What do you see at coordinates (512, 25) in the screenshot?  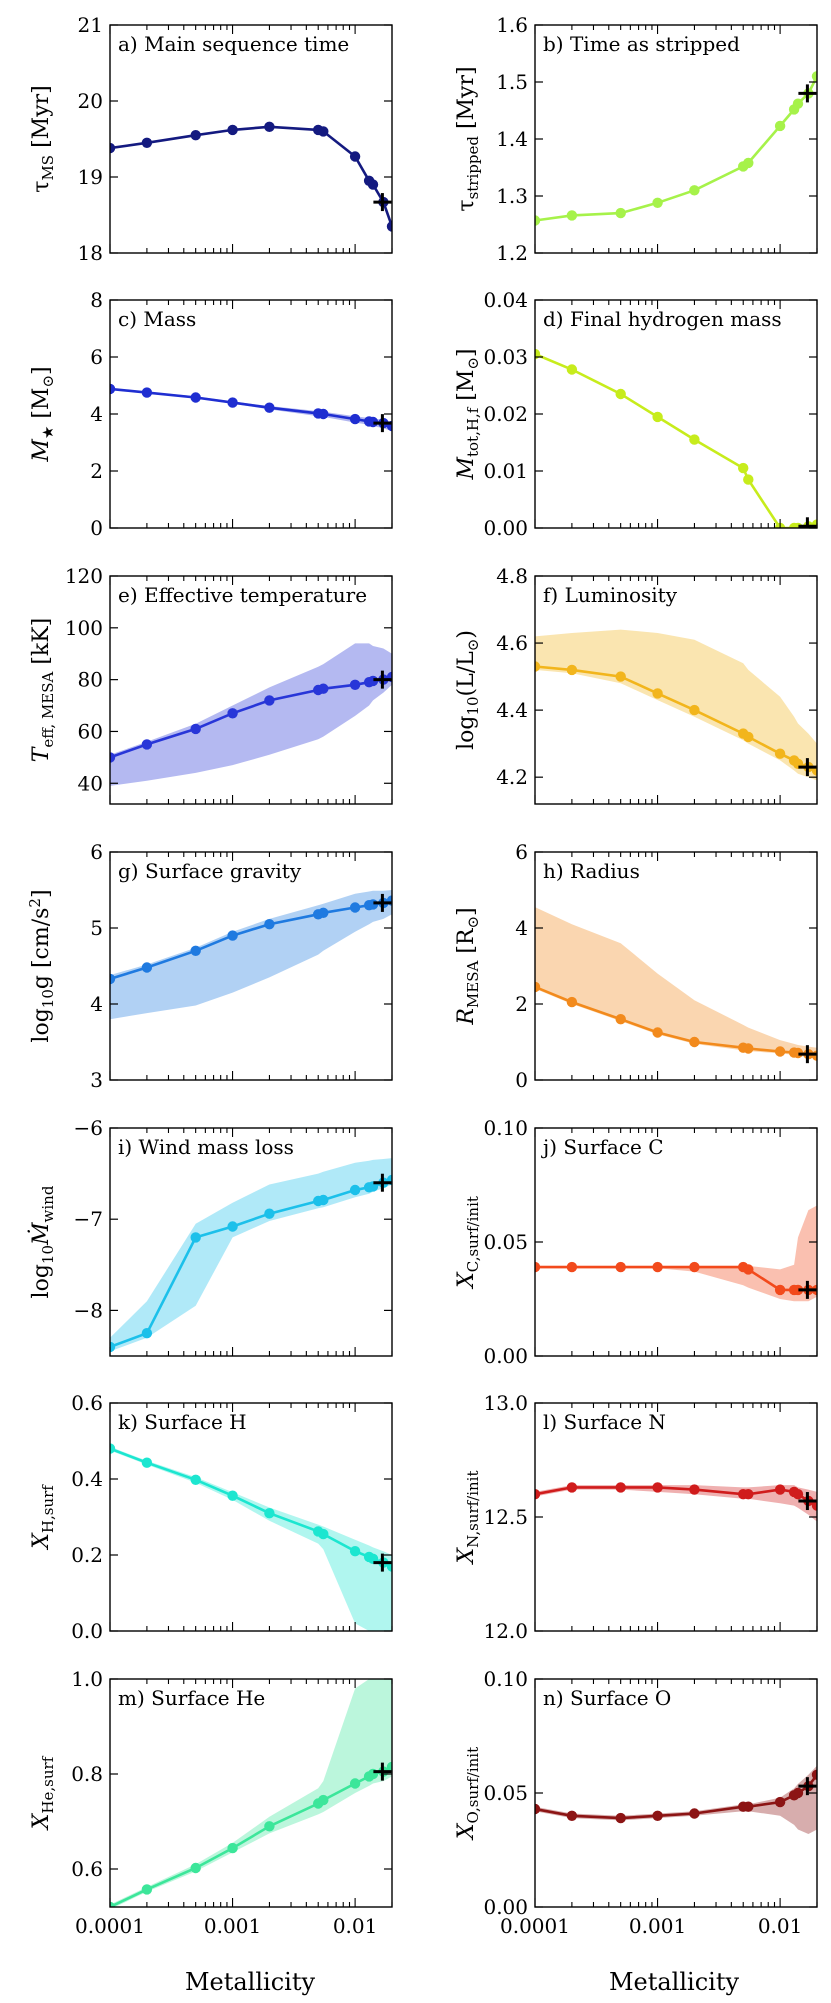 I see `y-tick-label-b: 1.6` at bounding box center [512, 25].